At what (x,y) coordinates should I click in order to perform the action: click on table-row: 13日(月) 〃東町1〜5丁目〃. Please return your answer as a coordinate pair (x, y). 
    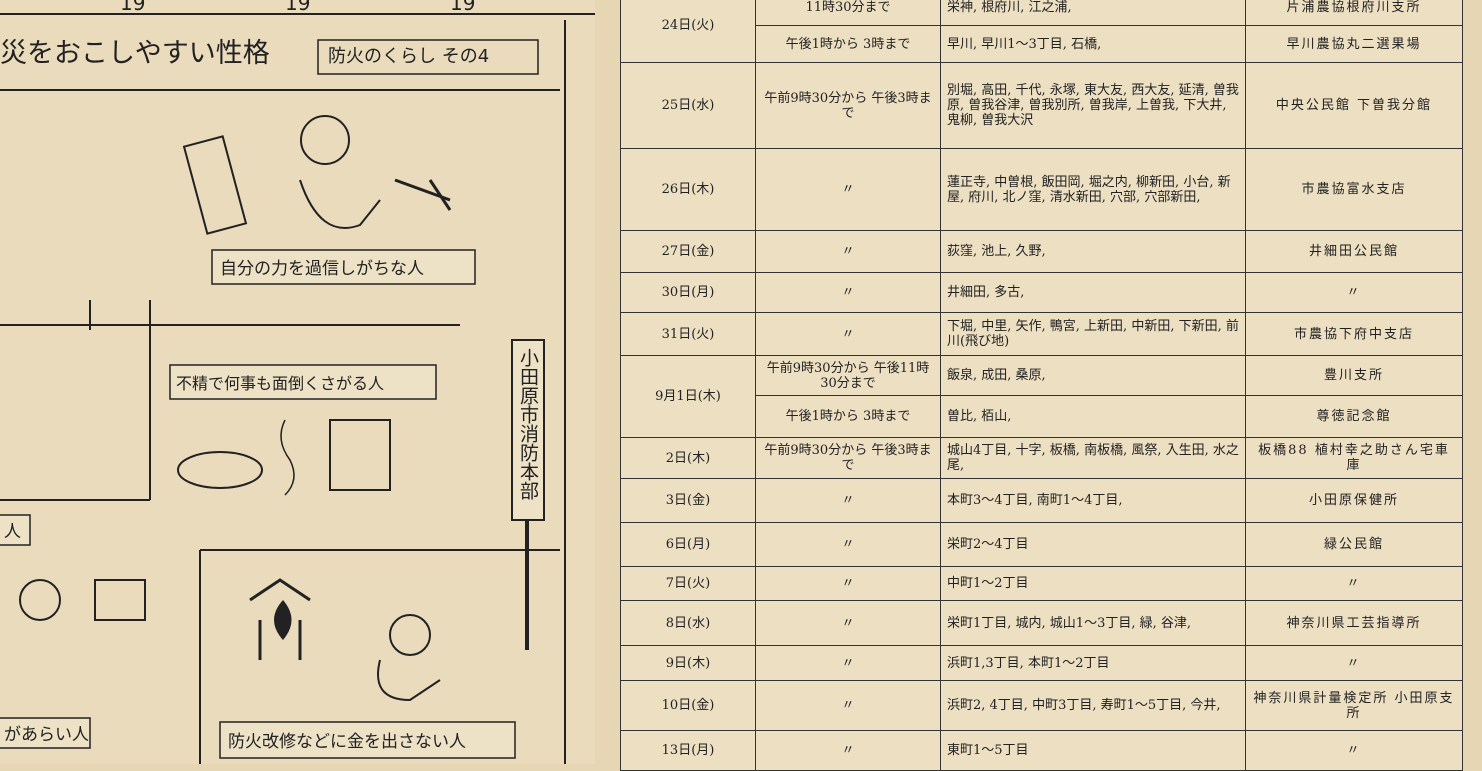
    Looking at the image, I should click on (1041, 750).